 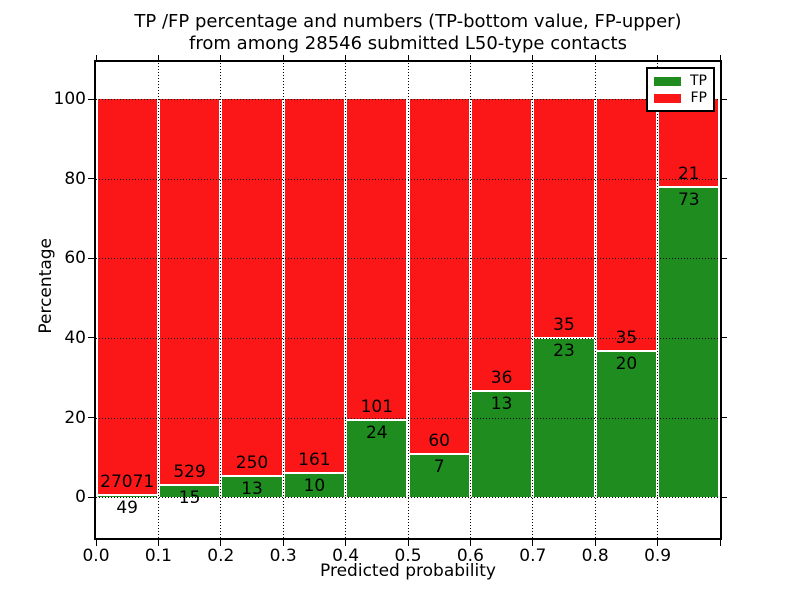 I want to click on tp-count-label: 24, so click(x=376, y=432).